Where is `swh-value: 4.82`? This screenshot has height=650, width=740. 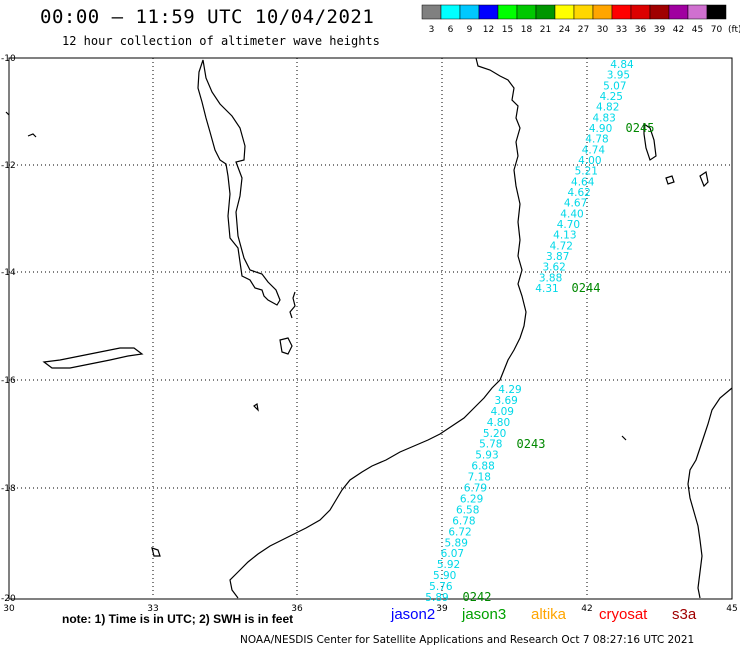 swh-value: 4.82 is located at coordinates (607, 108).